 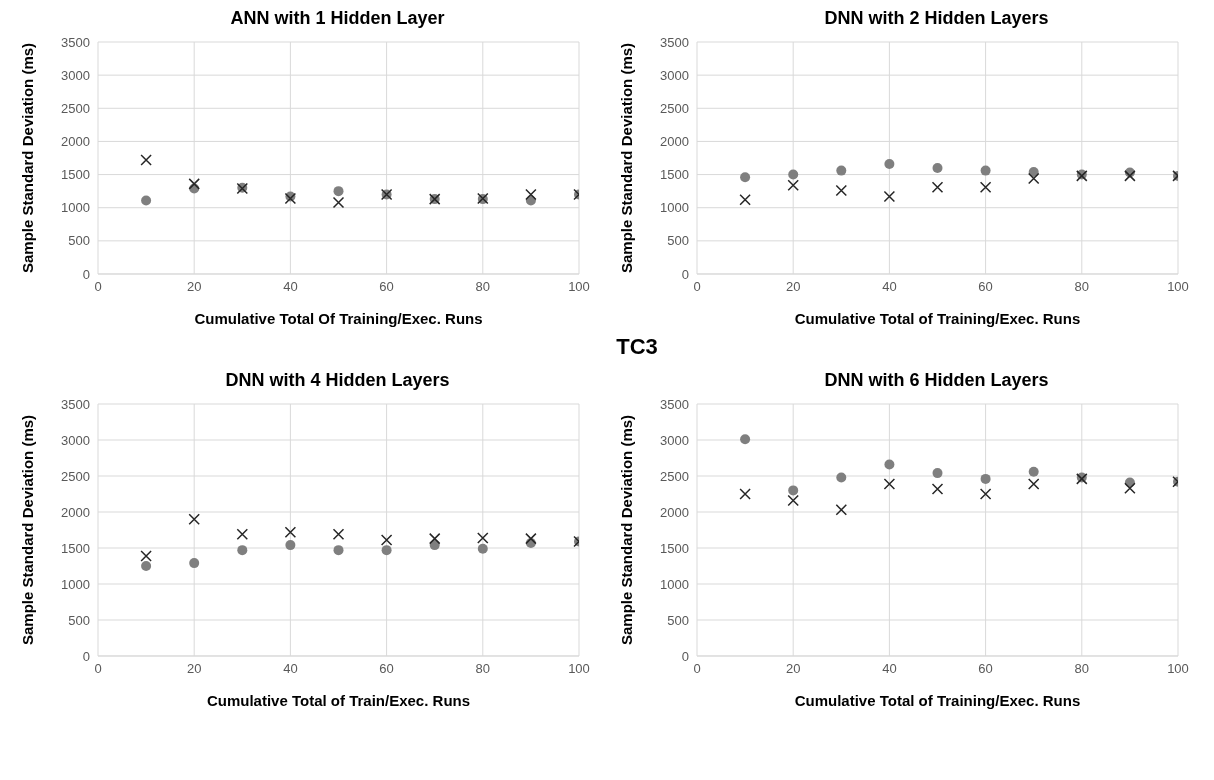 What do you see at coordinates (338, 700) in the screenshot?
I see `x-axis-title: Cumulative Total of Train/Exec. Runs` at bounding box center [338, 700].